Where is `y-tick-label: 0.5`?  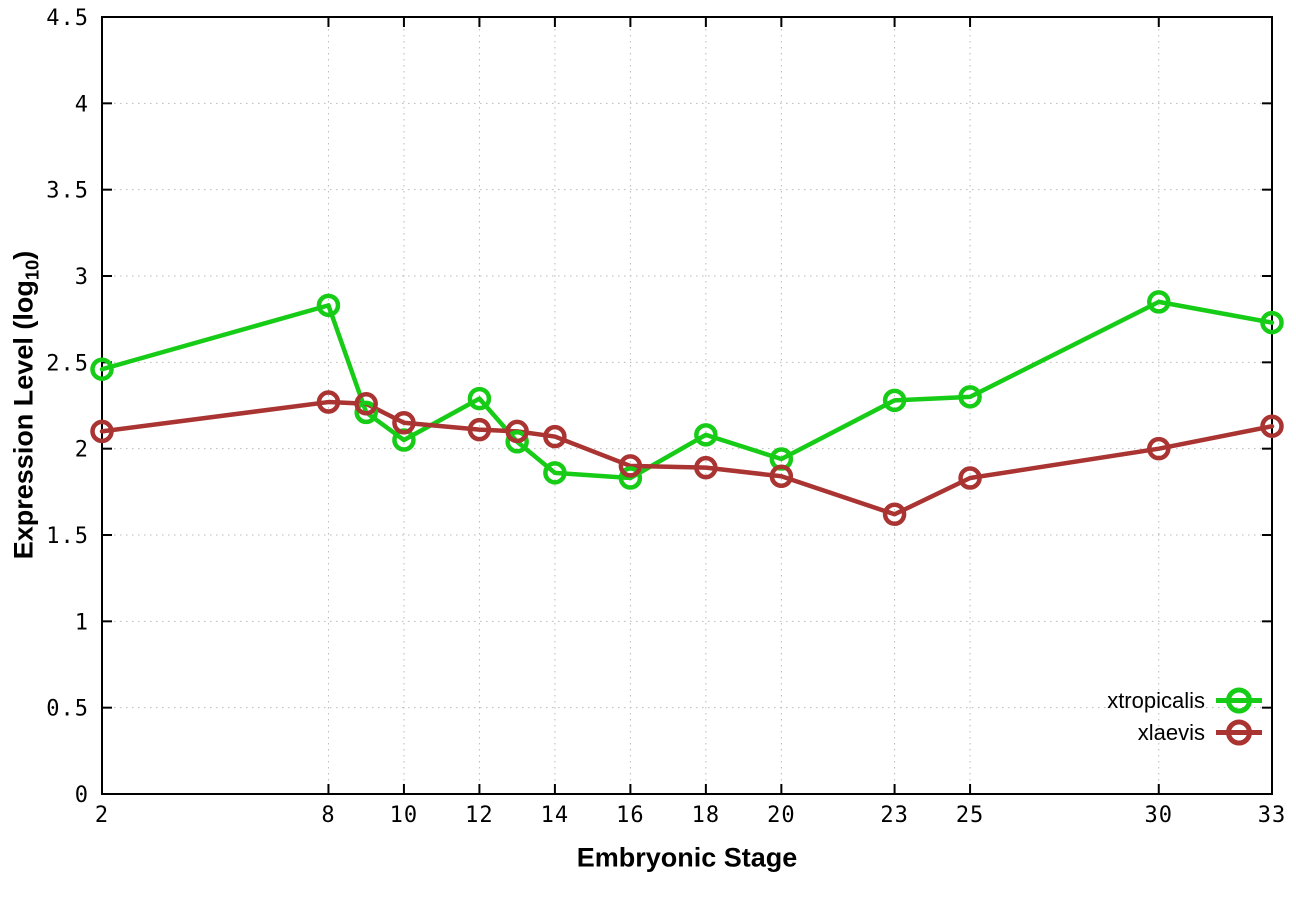 y-tick-label: 0.5 is located at coordinates (67, 709).